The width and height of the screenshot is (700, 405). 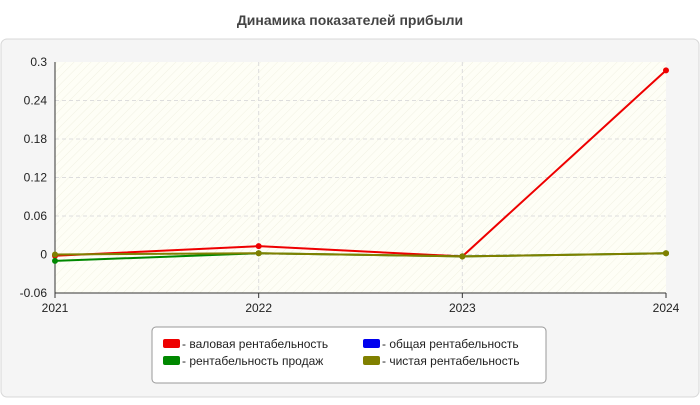 What do you see at coordinates (350, 20) in the screenshot?
I see `chart-title: Динамика показателей прибыли` at bounding box center [350, 20].